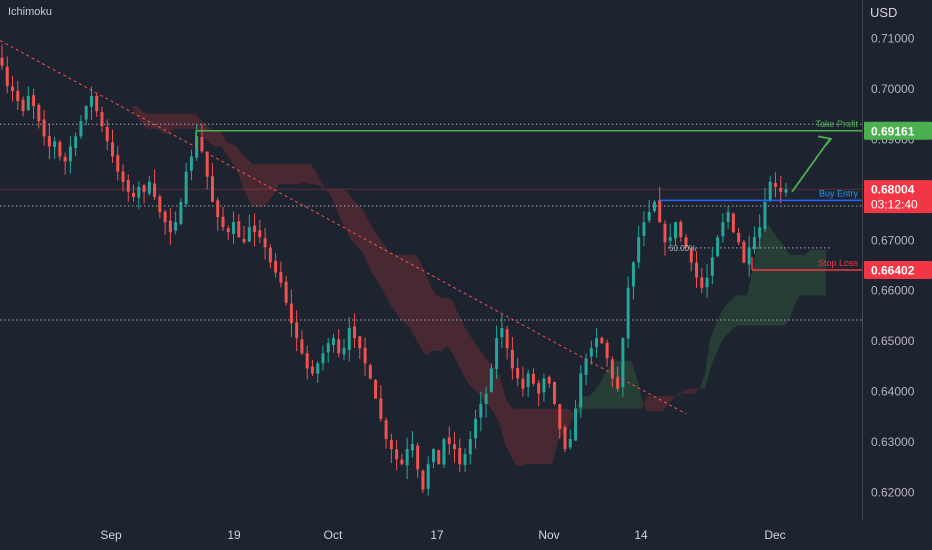 This screenshot has width=932, height=550. Describe the element at coordinates (442, 535) in the screenshot. I see `time-axis: Sep 19 Oct 17 Nov 14 Dec` at that location.